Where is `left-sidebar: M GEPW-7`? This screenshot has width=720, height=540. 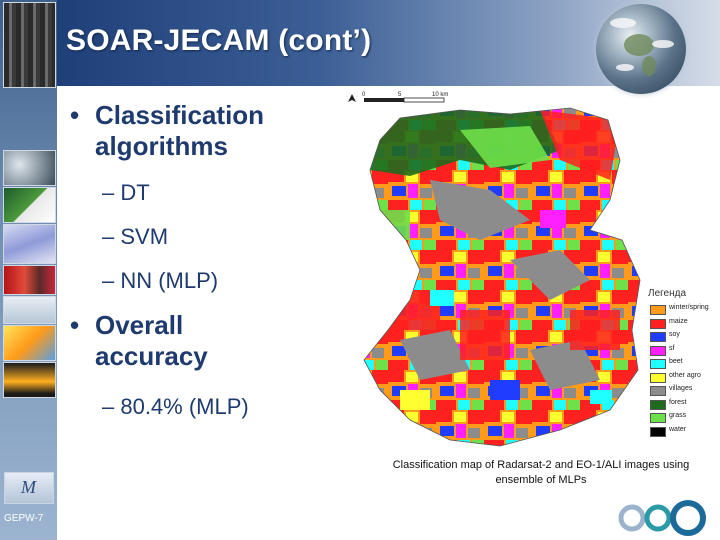 left-sidebar: M GEPW-7 is located at coordinates (28, 270).